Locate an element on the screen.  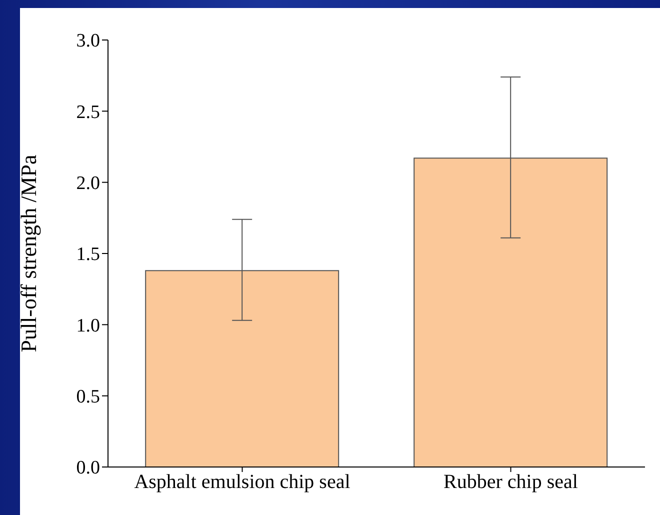
y-tick-label: 1.0 is located at coordinates (88, 325).